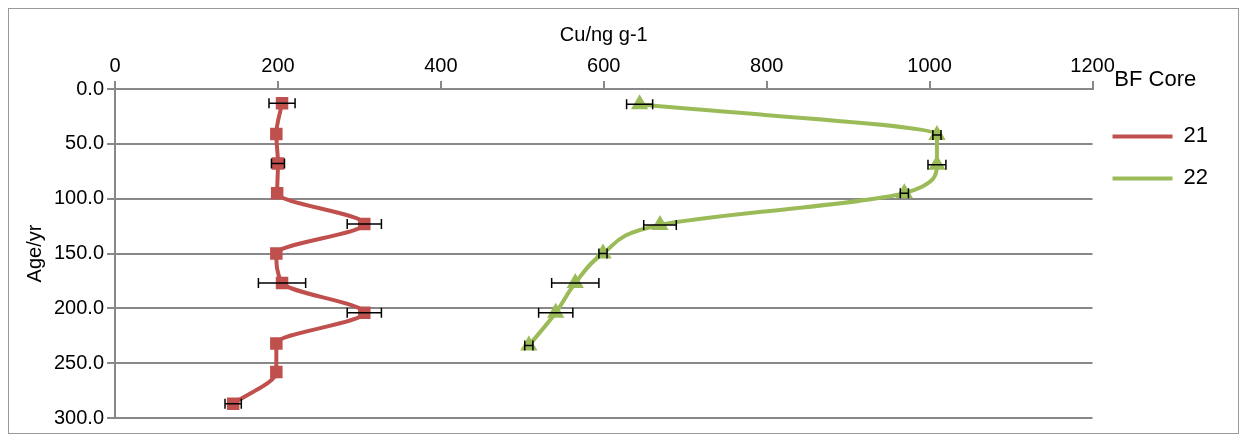 The image size is (1247, 442). Describe the element at coordinates (441, 64) in the screenshot. I see `x-tick-label: 400` at that location.